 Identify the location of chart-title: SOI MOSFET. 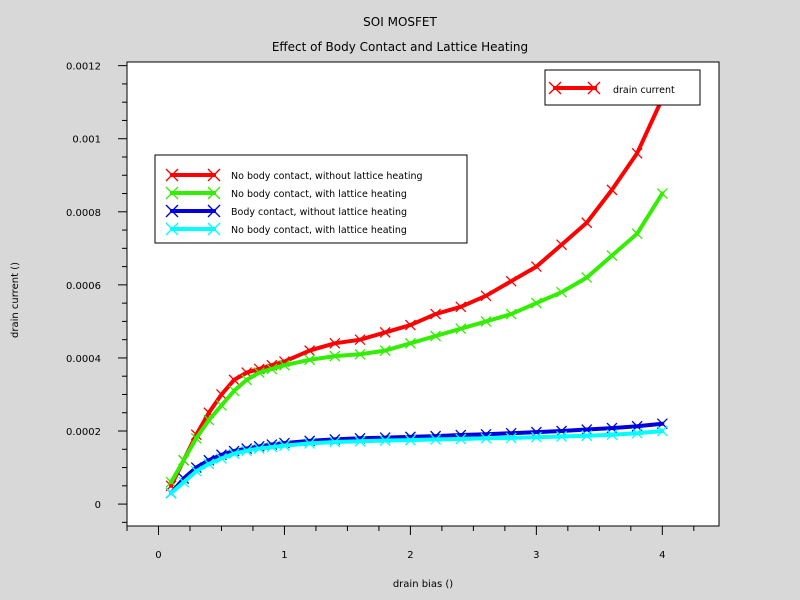
(400, 22).